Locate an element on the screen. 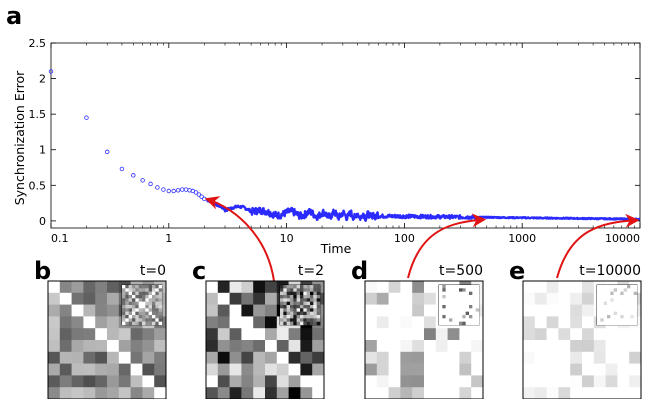 This screenshot has height=403, width=653. x-tick-label-4: 1000 is located at coordinates (522, 238).